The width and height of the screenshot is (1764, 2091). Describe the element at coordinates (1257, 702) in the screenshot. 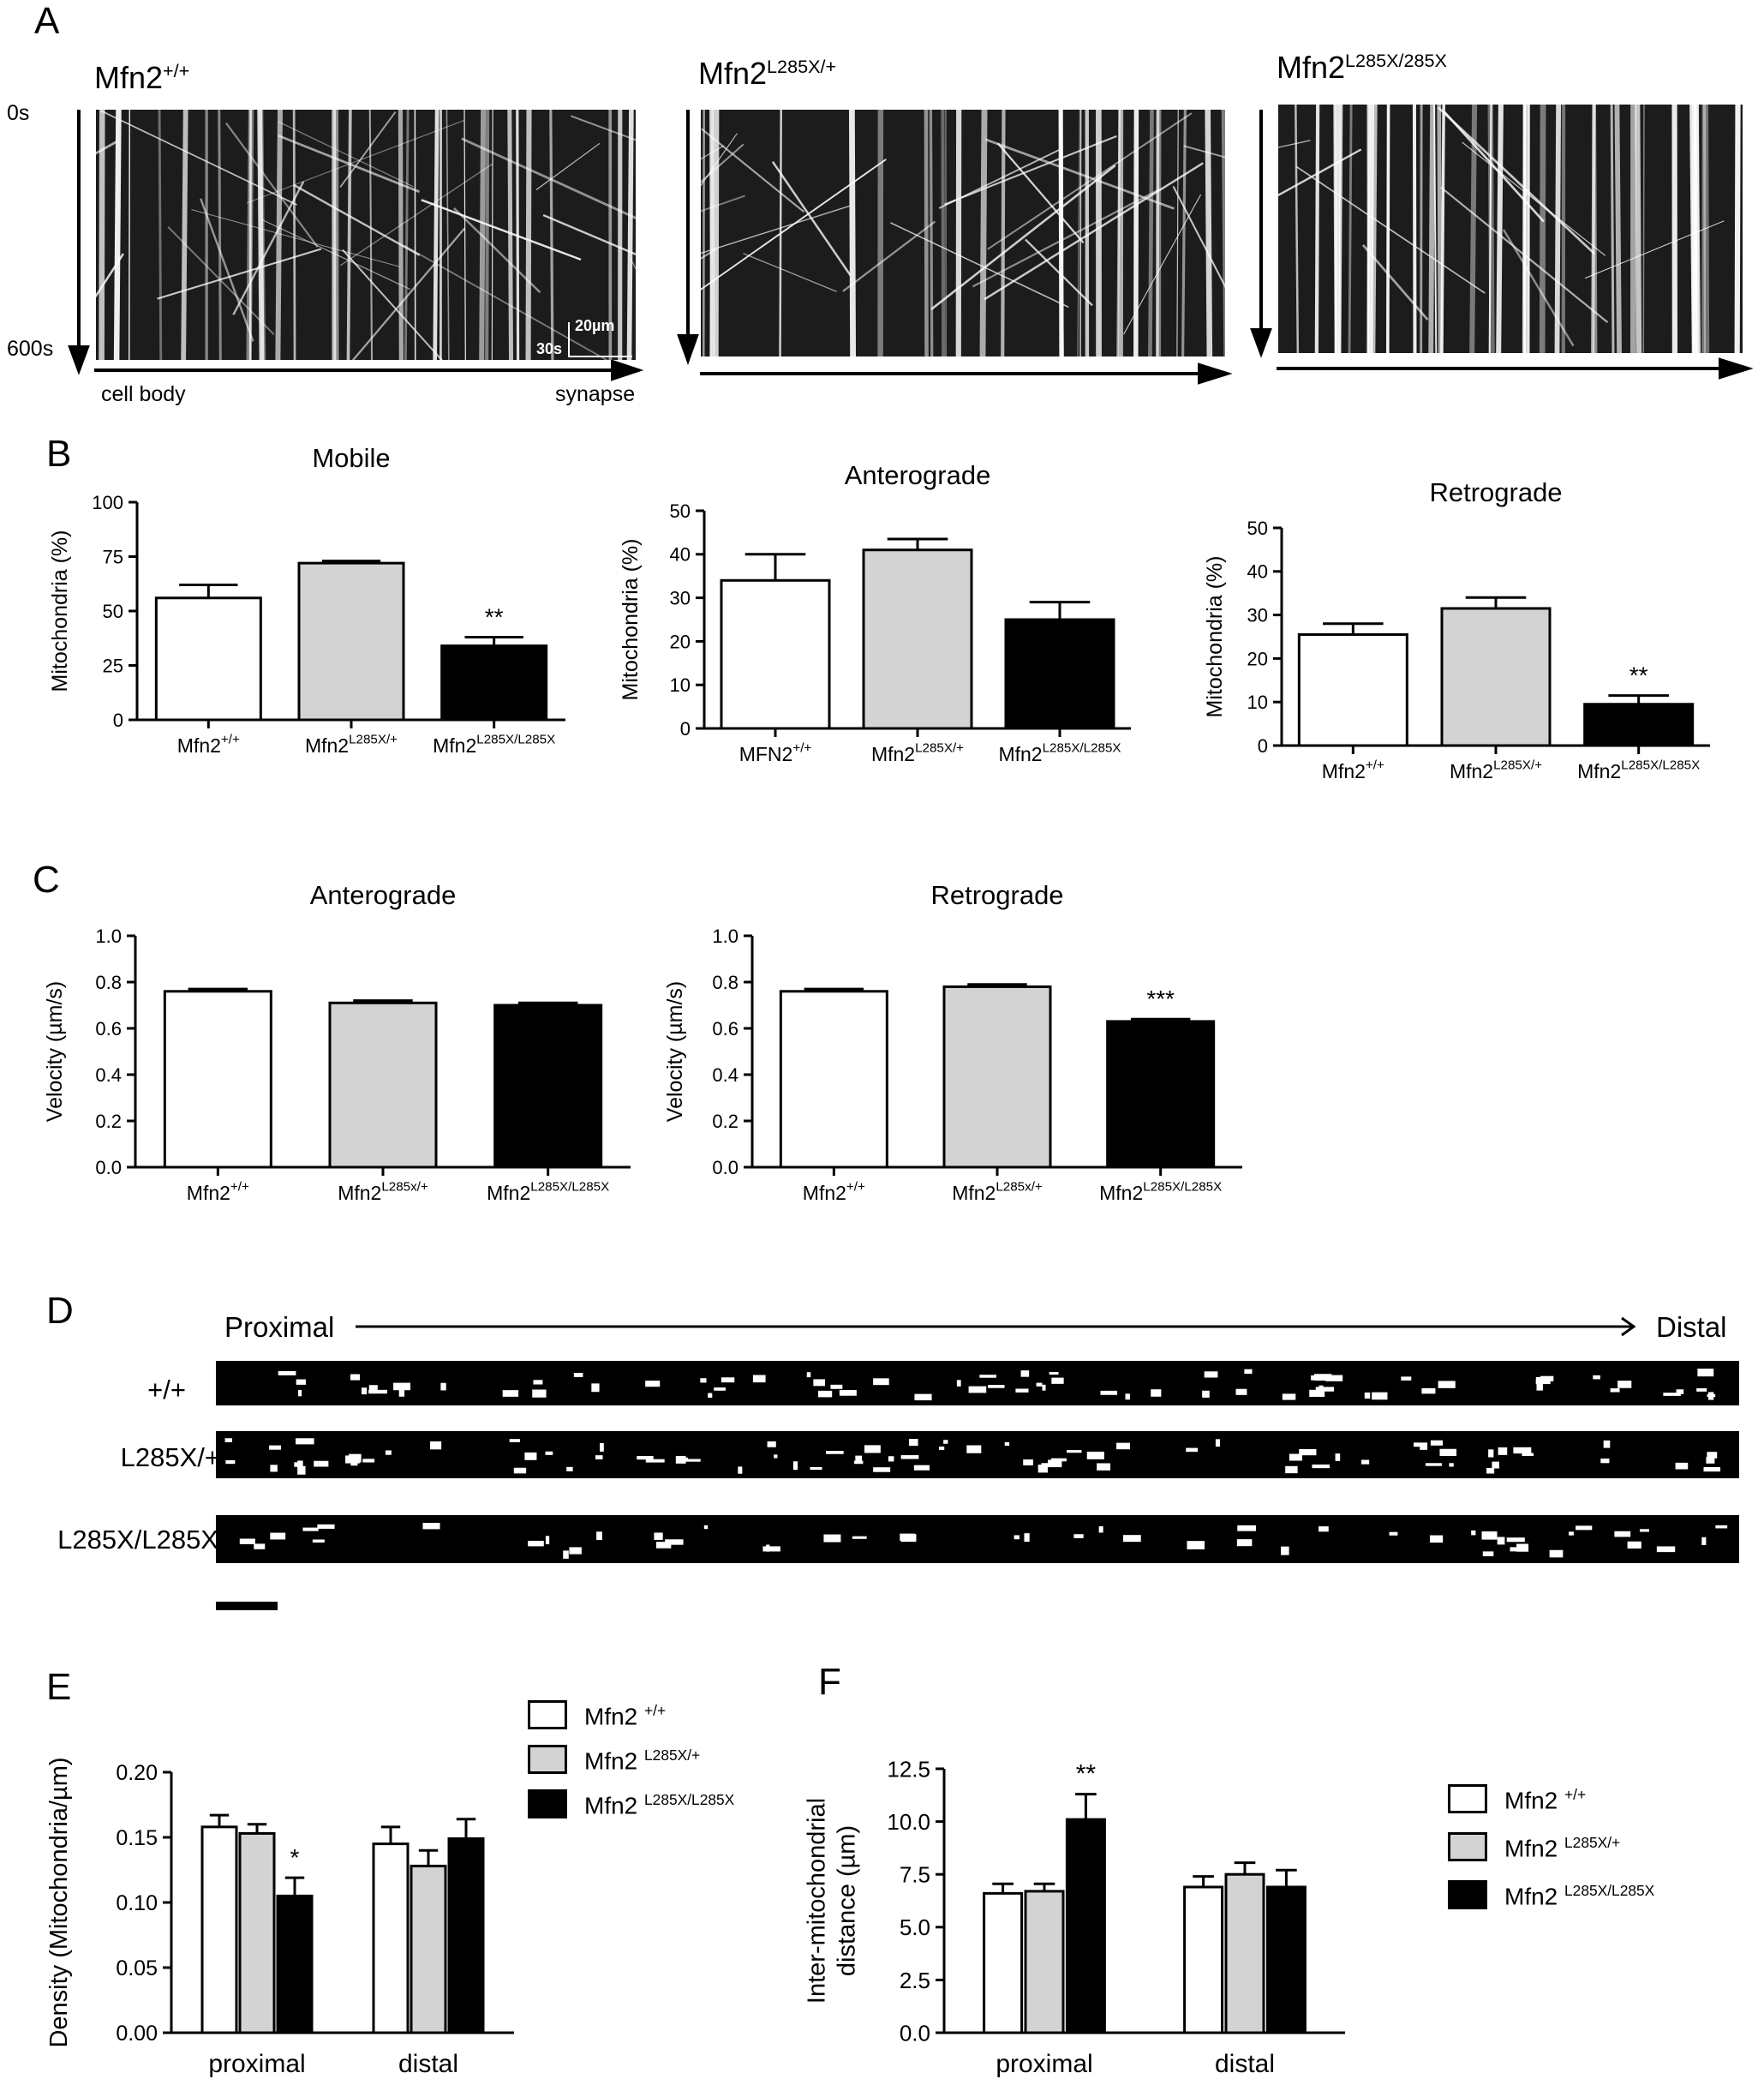

I see `y-tick-label: 10` at that location.